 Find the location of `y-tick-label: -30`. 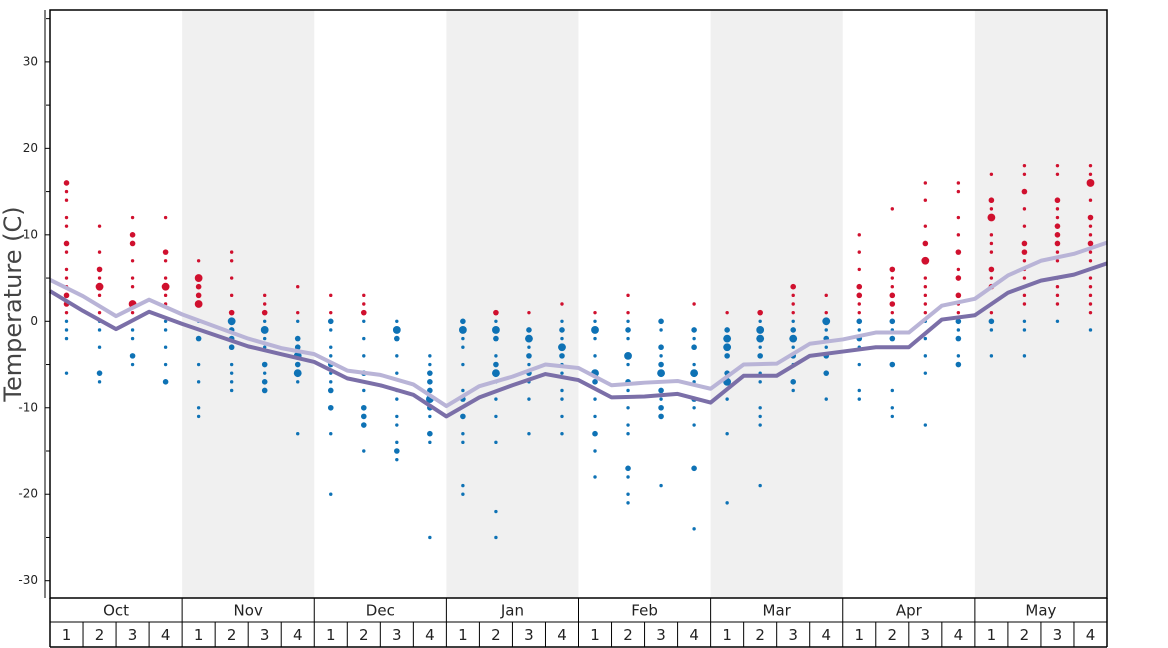

y-tick-label: -30 is located at coordinates (28, 580).